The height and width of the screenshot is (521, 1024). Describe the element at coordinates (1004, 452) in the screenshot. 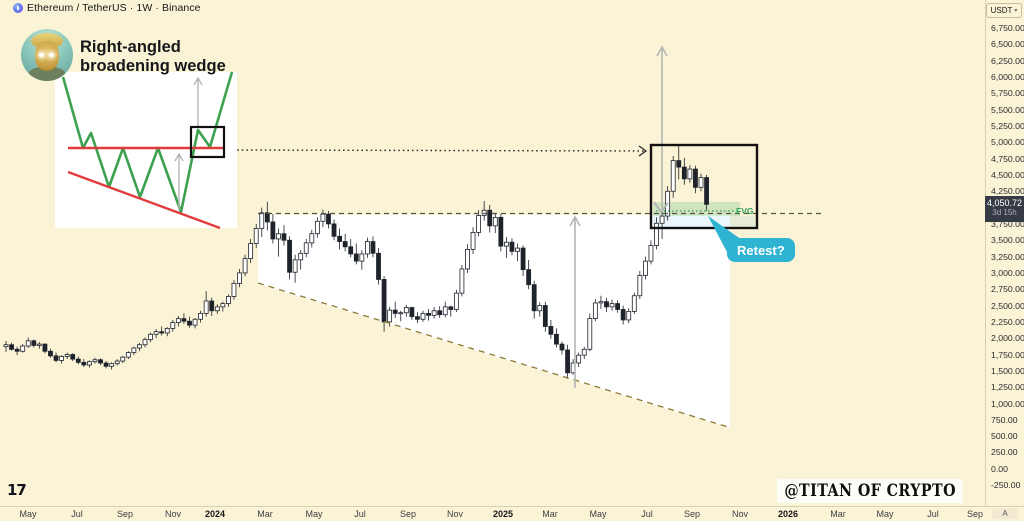

I see `price-tick-label: 250.00` at that location.